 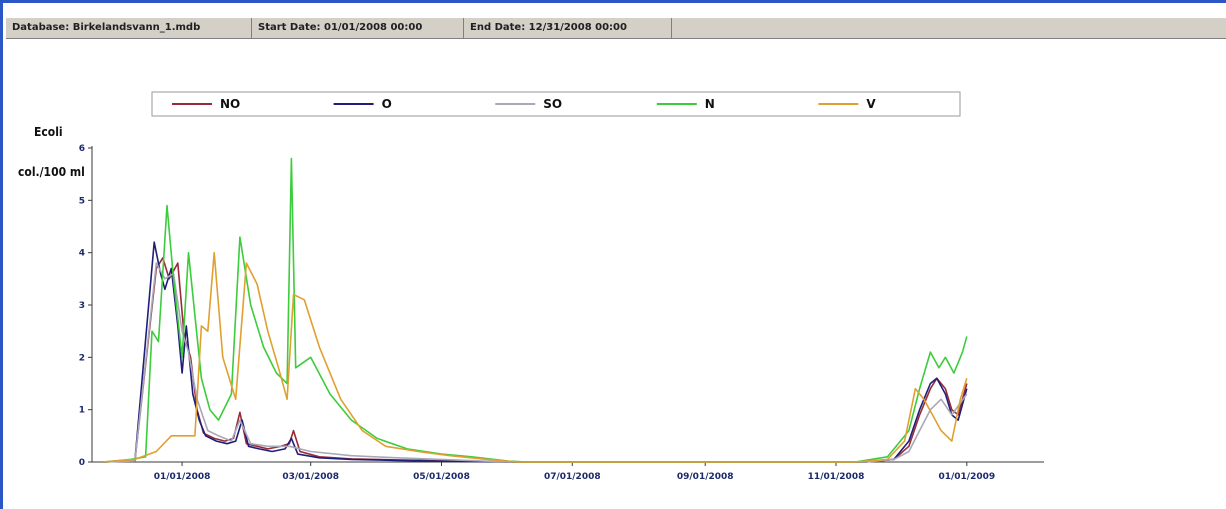 What do you see at coordinates (568, 28) in the screenshot?
I see `end-date-field: End Date: 12/31/2008 00:00` at bounding box center [568, 28].